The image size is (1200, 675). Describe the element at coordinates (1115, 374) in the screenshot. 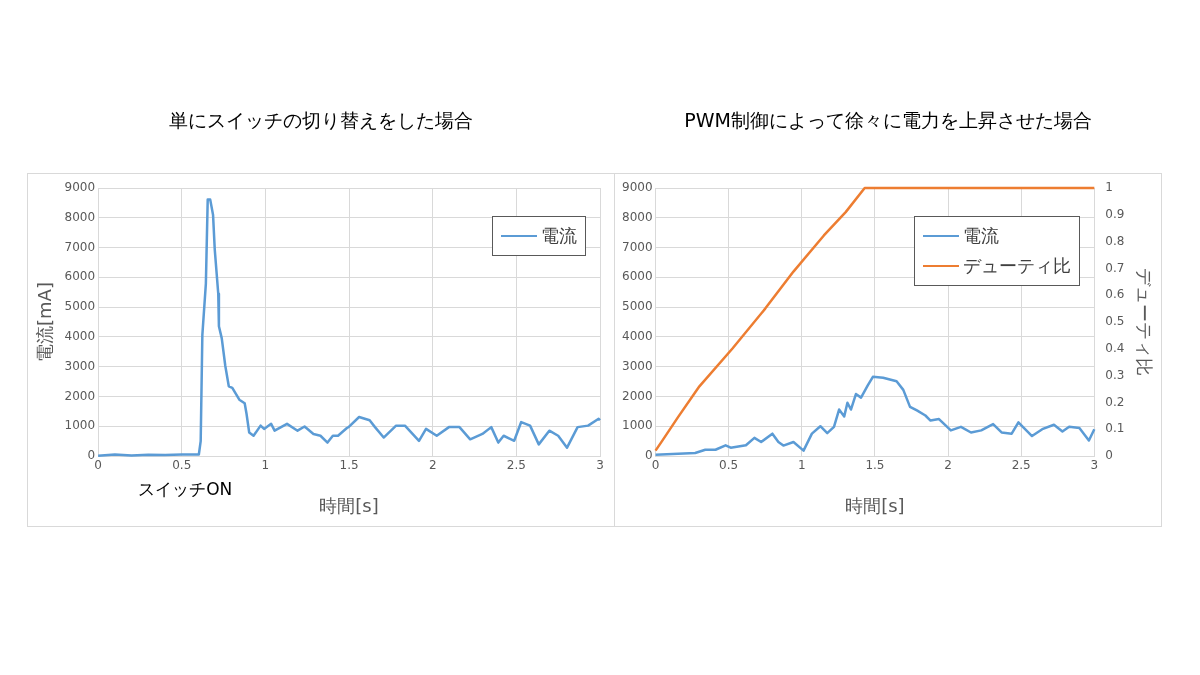

I see `y2-tick-label: 0.3` at that location.